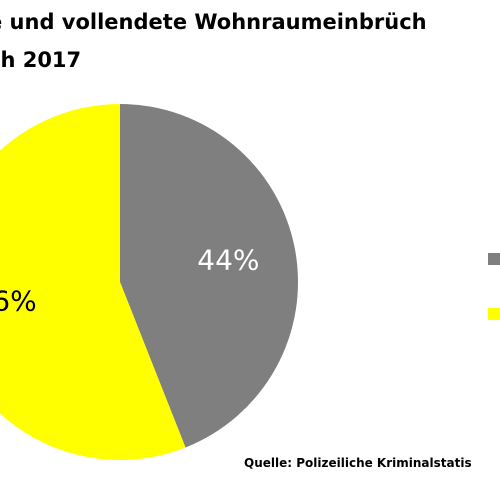 Image resolution: width=500 pixels, height=500 pixels. Describe the element at coordinates (18, 301) in the screenshot. I see `pie-slice-label-2: 56%` at that location.